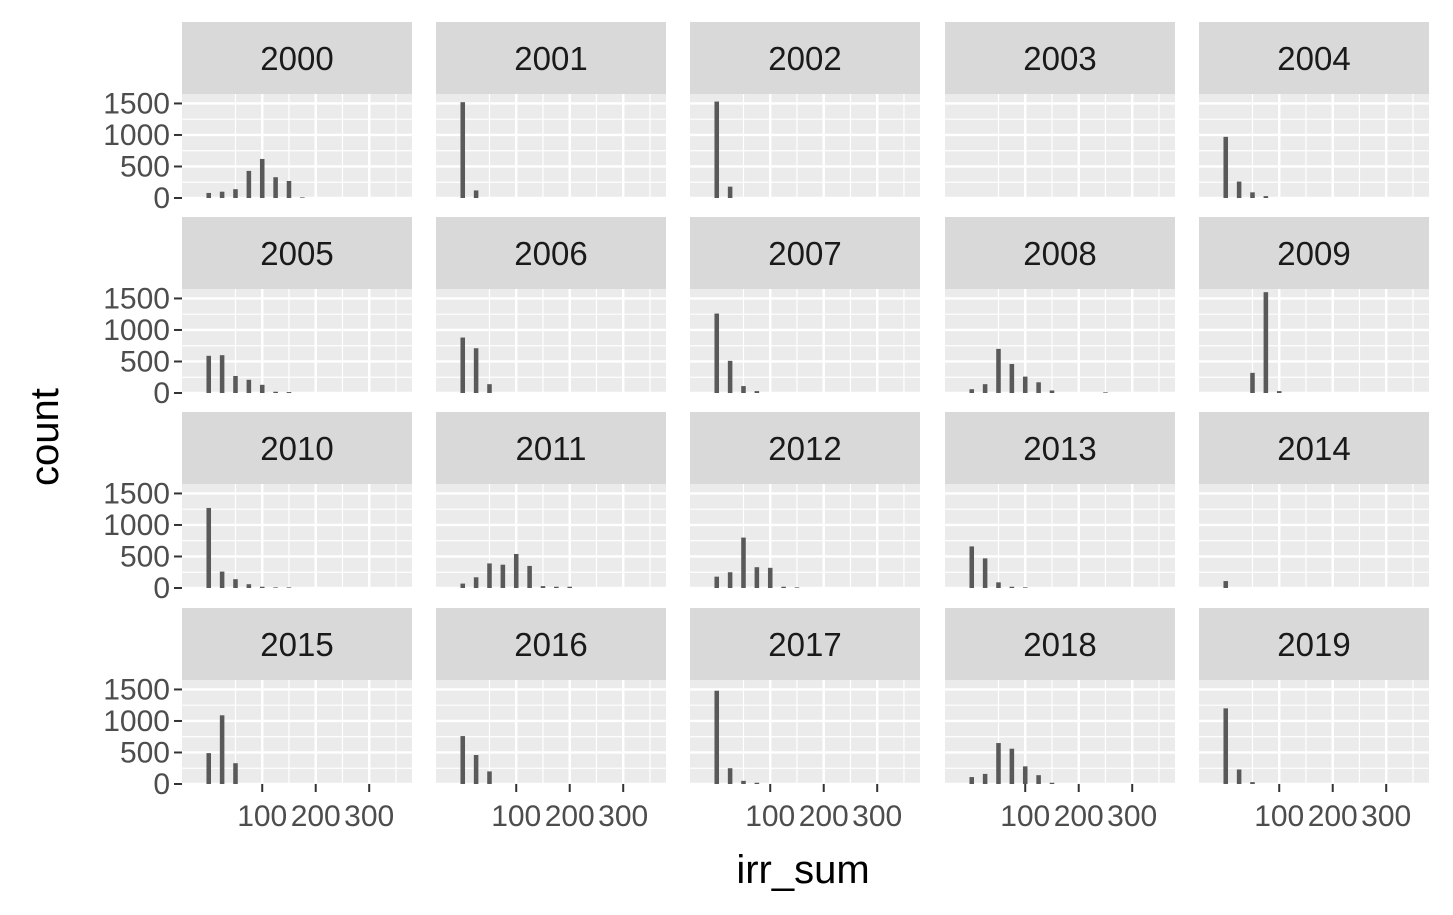  I want to click on facet-panel-2004: 2004, so click(1314, 111).